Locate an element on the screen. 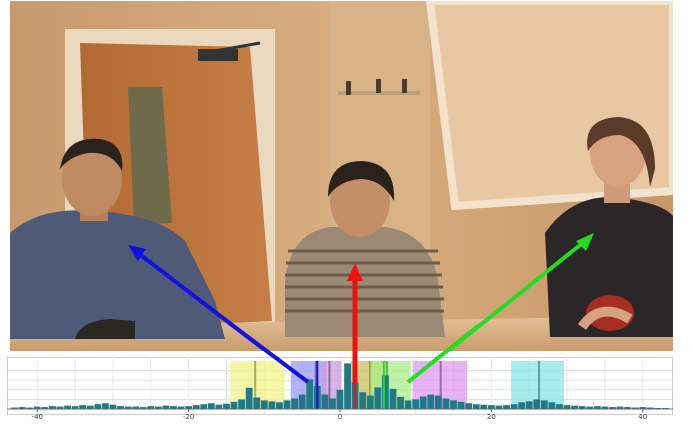 The height and width of the screenshot is (430, 693). door-closer is located at coordinates (218, 55).